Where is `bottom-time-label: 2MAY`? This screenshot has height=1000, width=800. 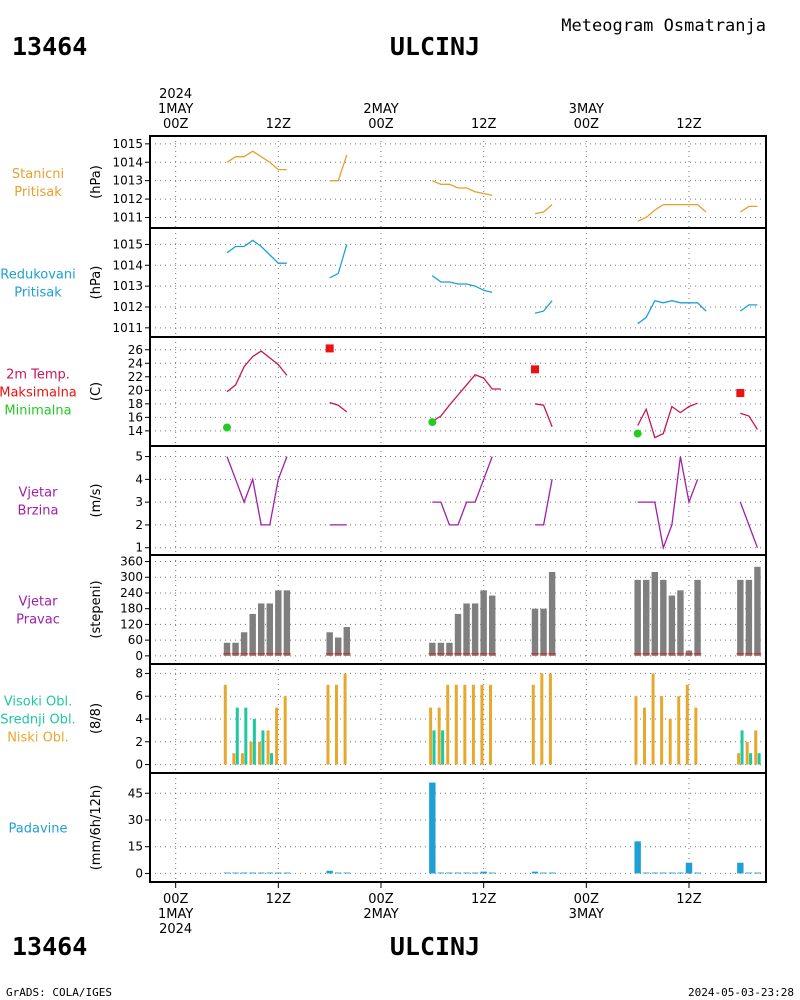
bottom-time-label: 2MAY is located at coordinates (380, 914).